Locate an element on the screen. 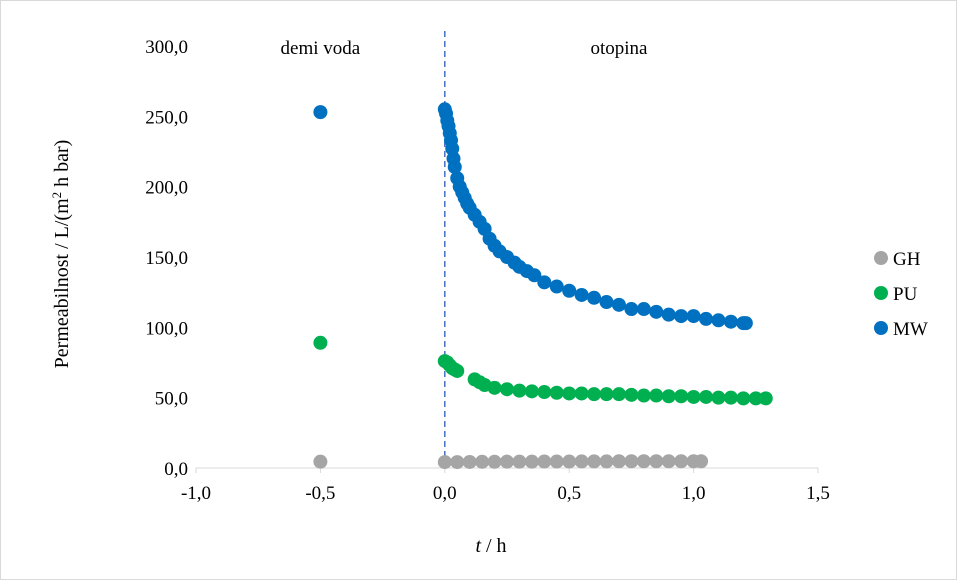  y-axis-title: Permeabilnost / L/(m2 h bar) is located at coordinates (61, 254).